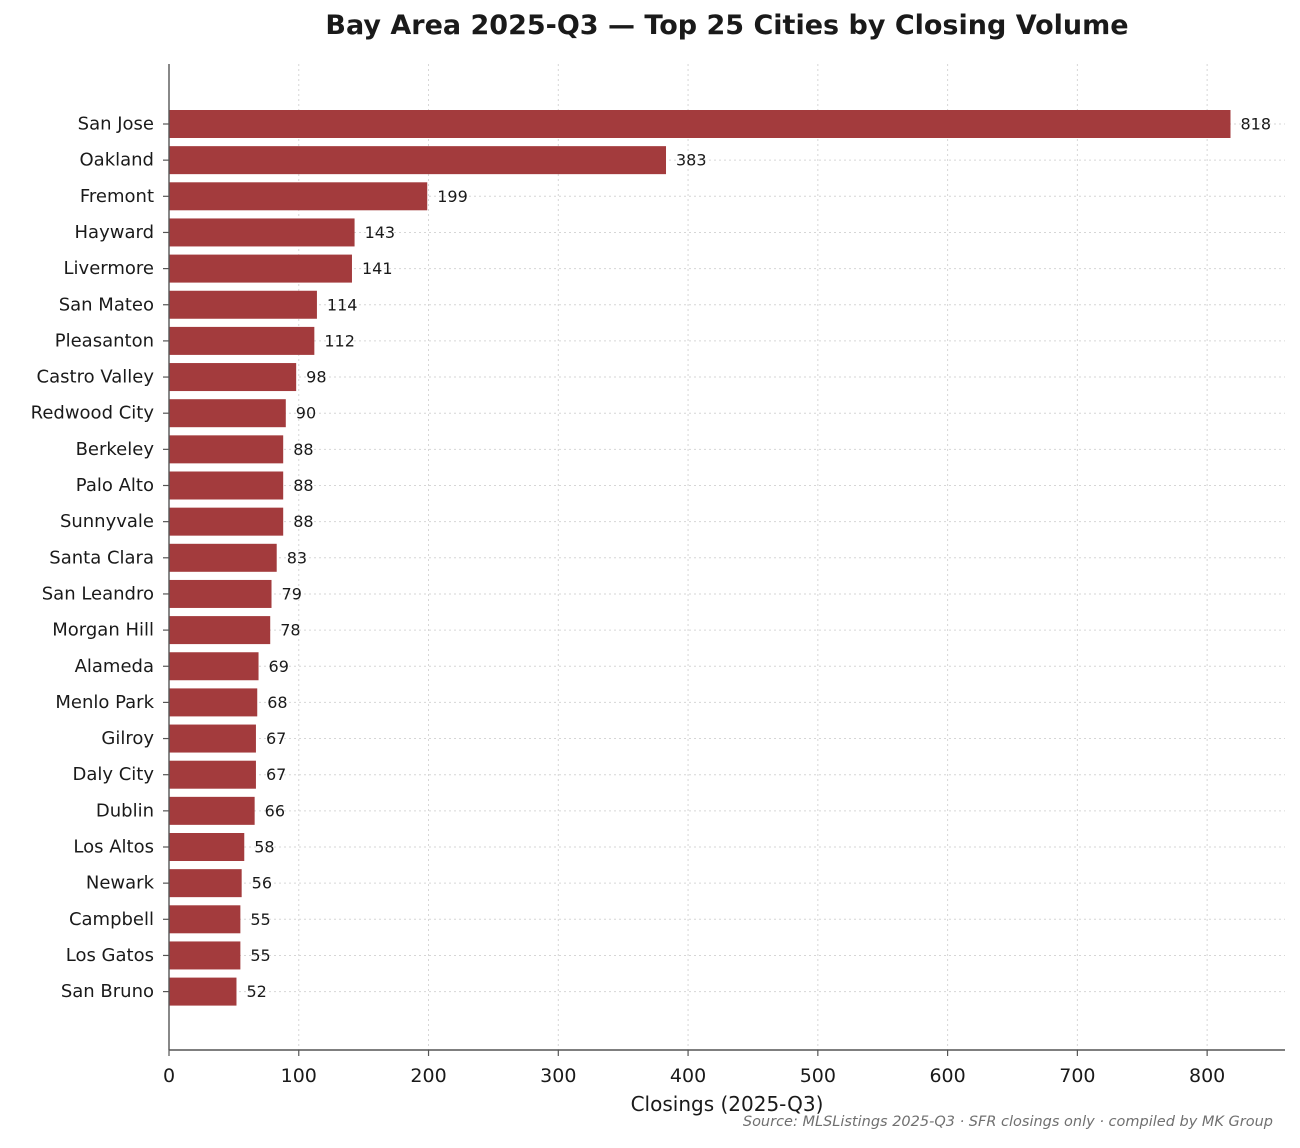 Image resolution: width=1300 pixels, height=1148 pixels. Describe the element at coordinates (113, 847) in the screenshot. I see `category-label: Los Altos` at that location.